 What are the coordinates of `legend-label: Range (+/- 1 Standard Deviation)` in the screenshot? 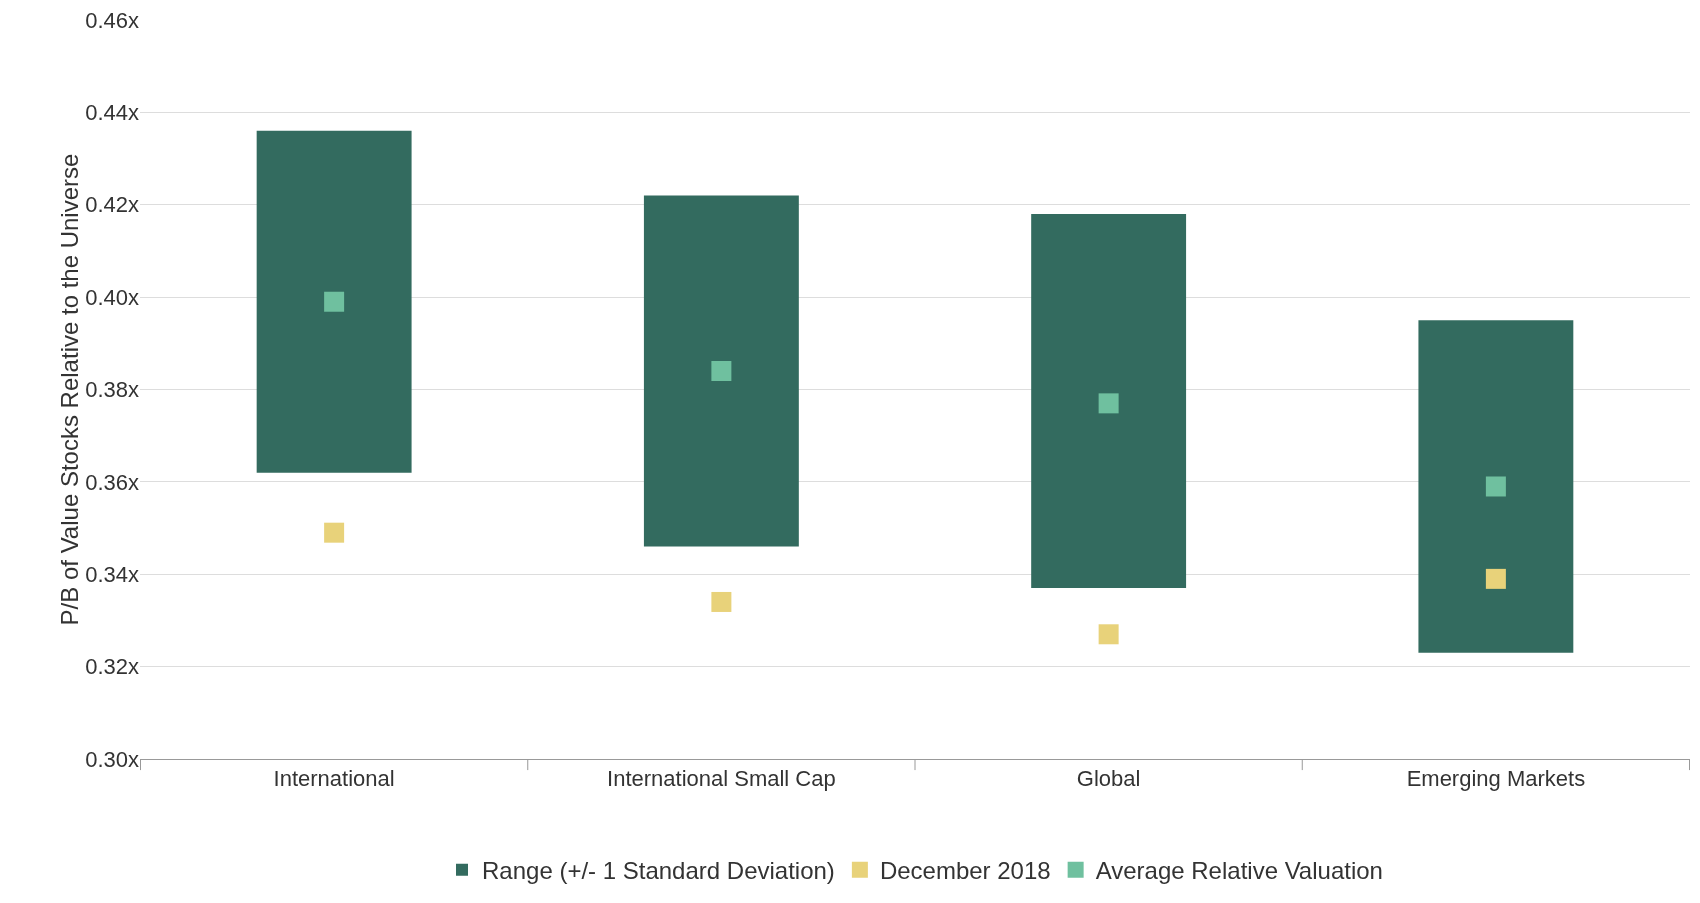 It's located at (658, 871).